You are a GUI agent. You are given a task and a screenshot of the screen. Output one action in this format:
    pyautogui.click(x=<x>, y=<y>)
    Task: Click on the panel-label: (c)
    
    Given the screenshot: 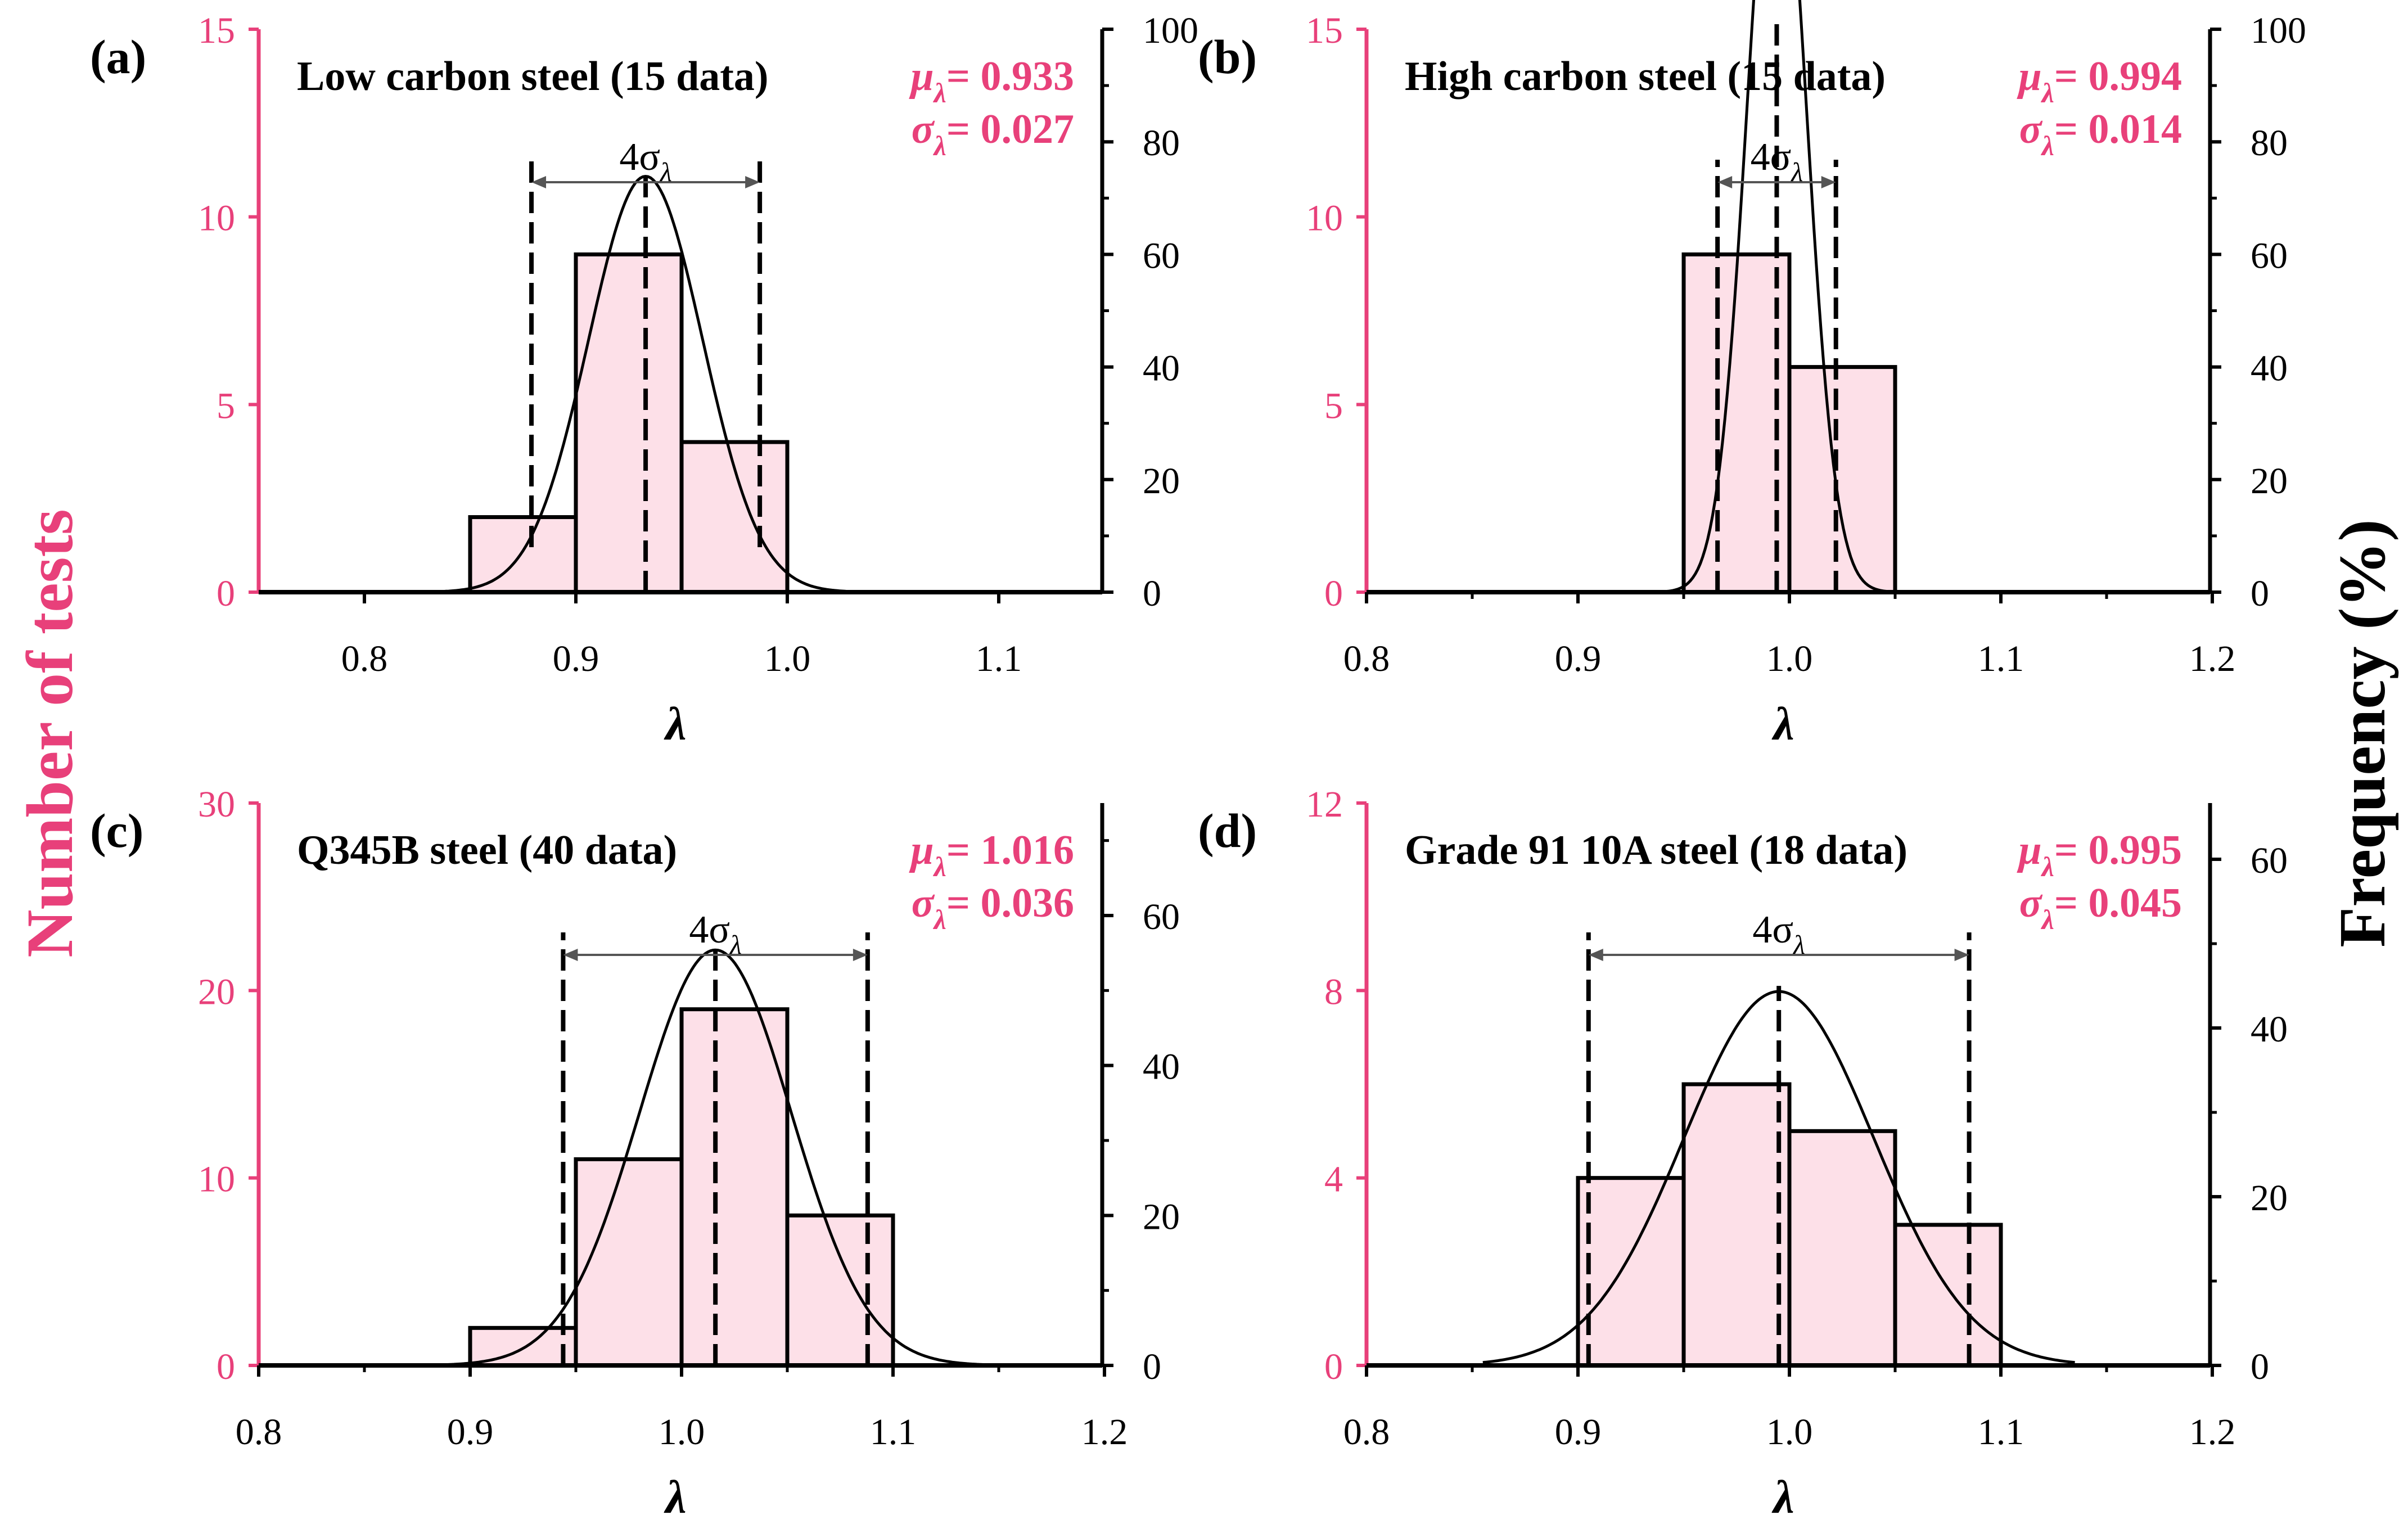 What is the action you would take?
    pyautogui.click(x=116, y=831)
    